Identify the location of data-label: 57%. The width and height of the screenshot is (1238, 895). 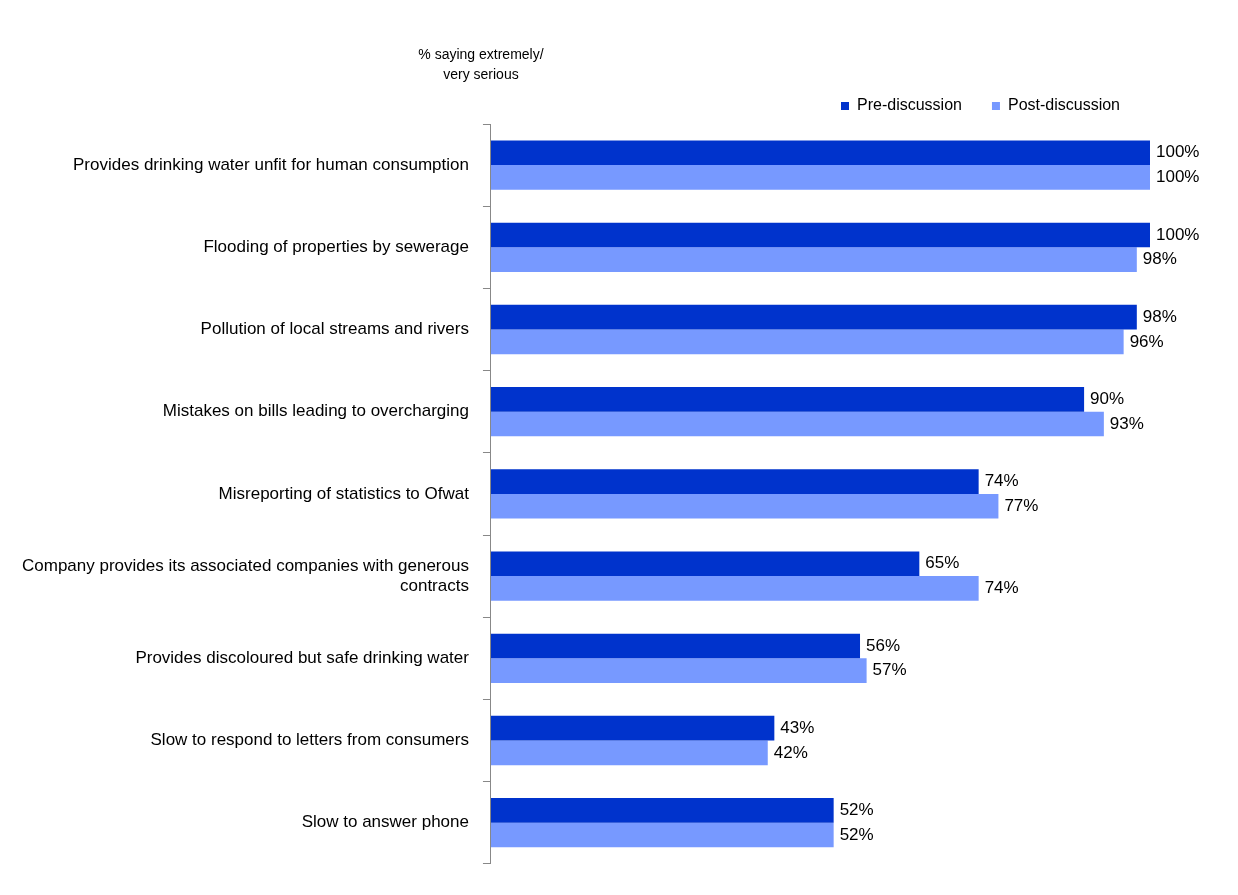
(889, 670).